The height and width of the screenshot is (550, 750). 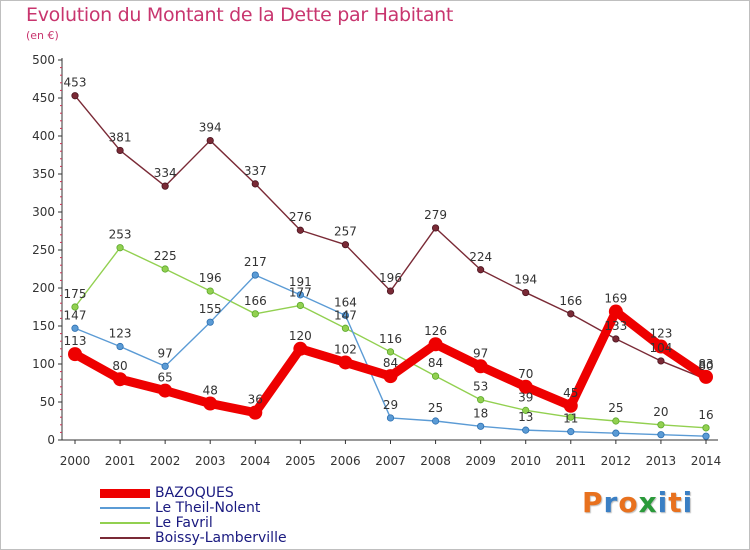 What do you see at coordinates (480, 387) in the screenshot?
I see `data-label: 53` at bounding box center [480, 387].